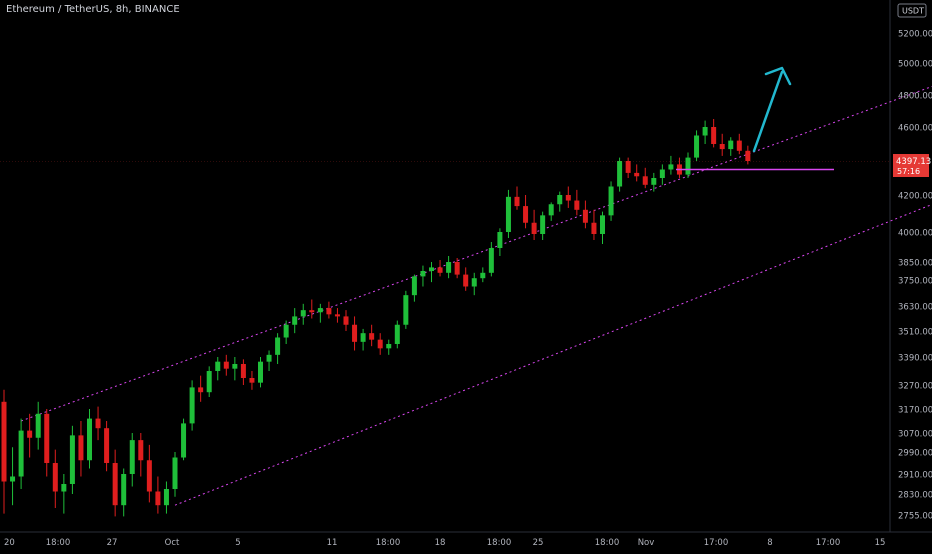 The height and width of the screenshot is (554, 932). What do you see at coordinates (915, 97) in the screenshot?
I see `price-axis-label: 4800.00` at bounding box center [915, 97].